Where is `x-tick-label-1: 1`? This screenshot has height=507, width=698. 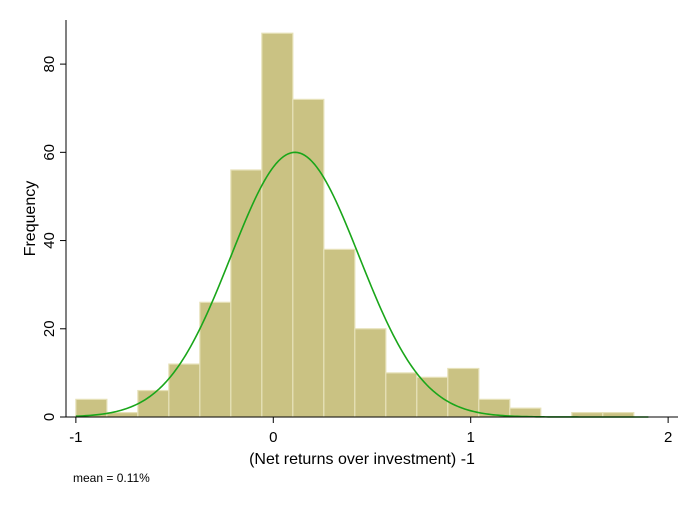 x-tick-label-1: 1 is located at coordinates (471, 437).